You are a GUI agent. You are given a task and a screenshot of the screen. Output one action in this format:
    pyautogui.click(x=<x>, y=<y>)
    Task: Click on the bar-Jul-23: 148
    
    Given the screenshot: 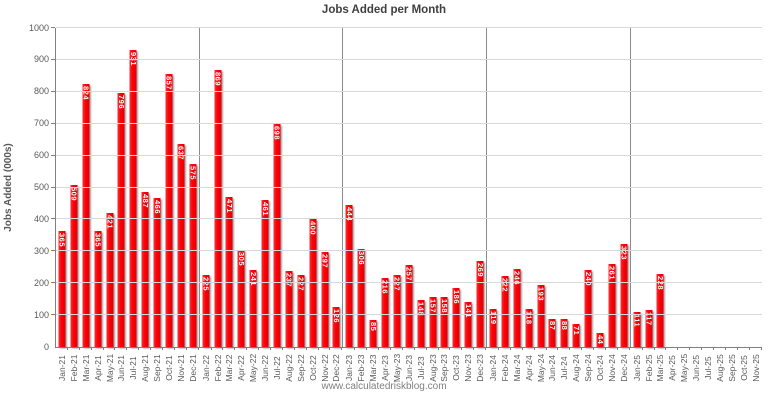 What is the action you would take?
    pyautogui.click(x=420, y=323)
    